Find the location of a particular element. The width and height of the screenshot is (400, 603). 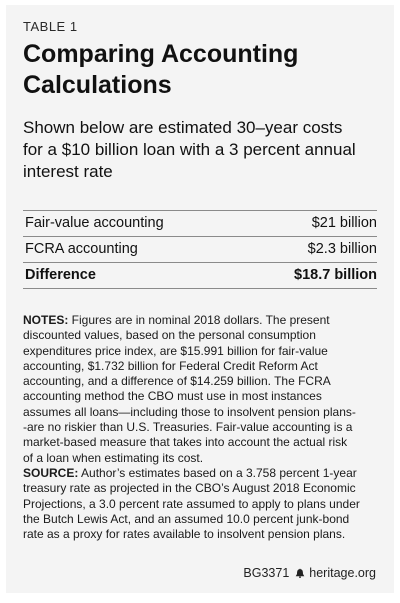

total-value: $18.7 billion is located at coordinates (335, 275).